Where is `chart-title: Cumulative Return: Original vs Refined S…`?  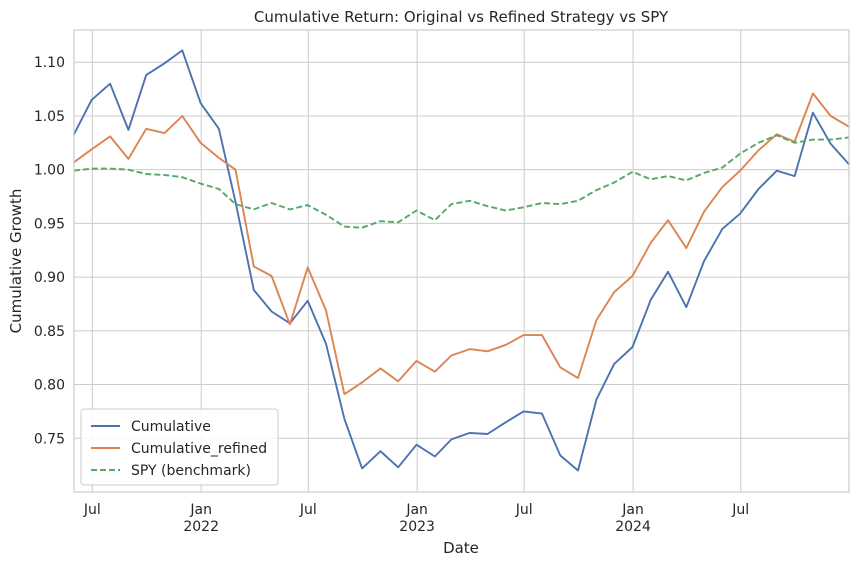
chart-title: Cumulative Return: Original vs Refined S… is located at coordinates (461, 17).